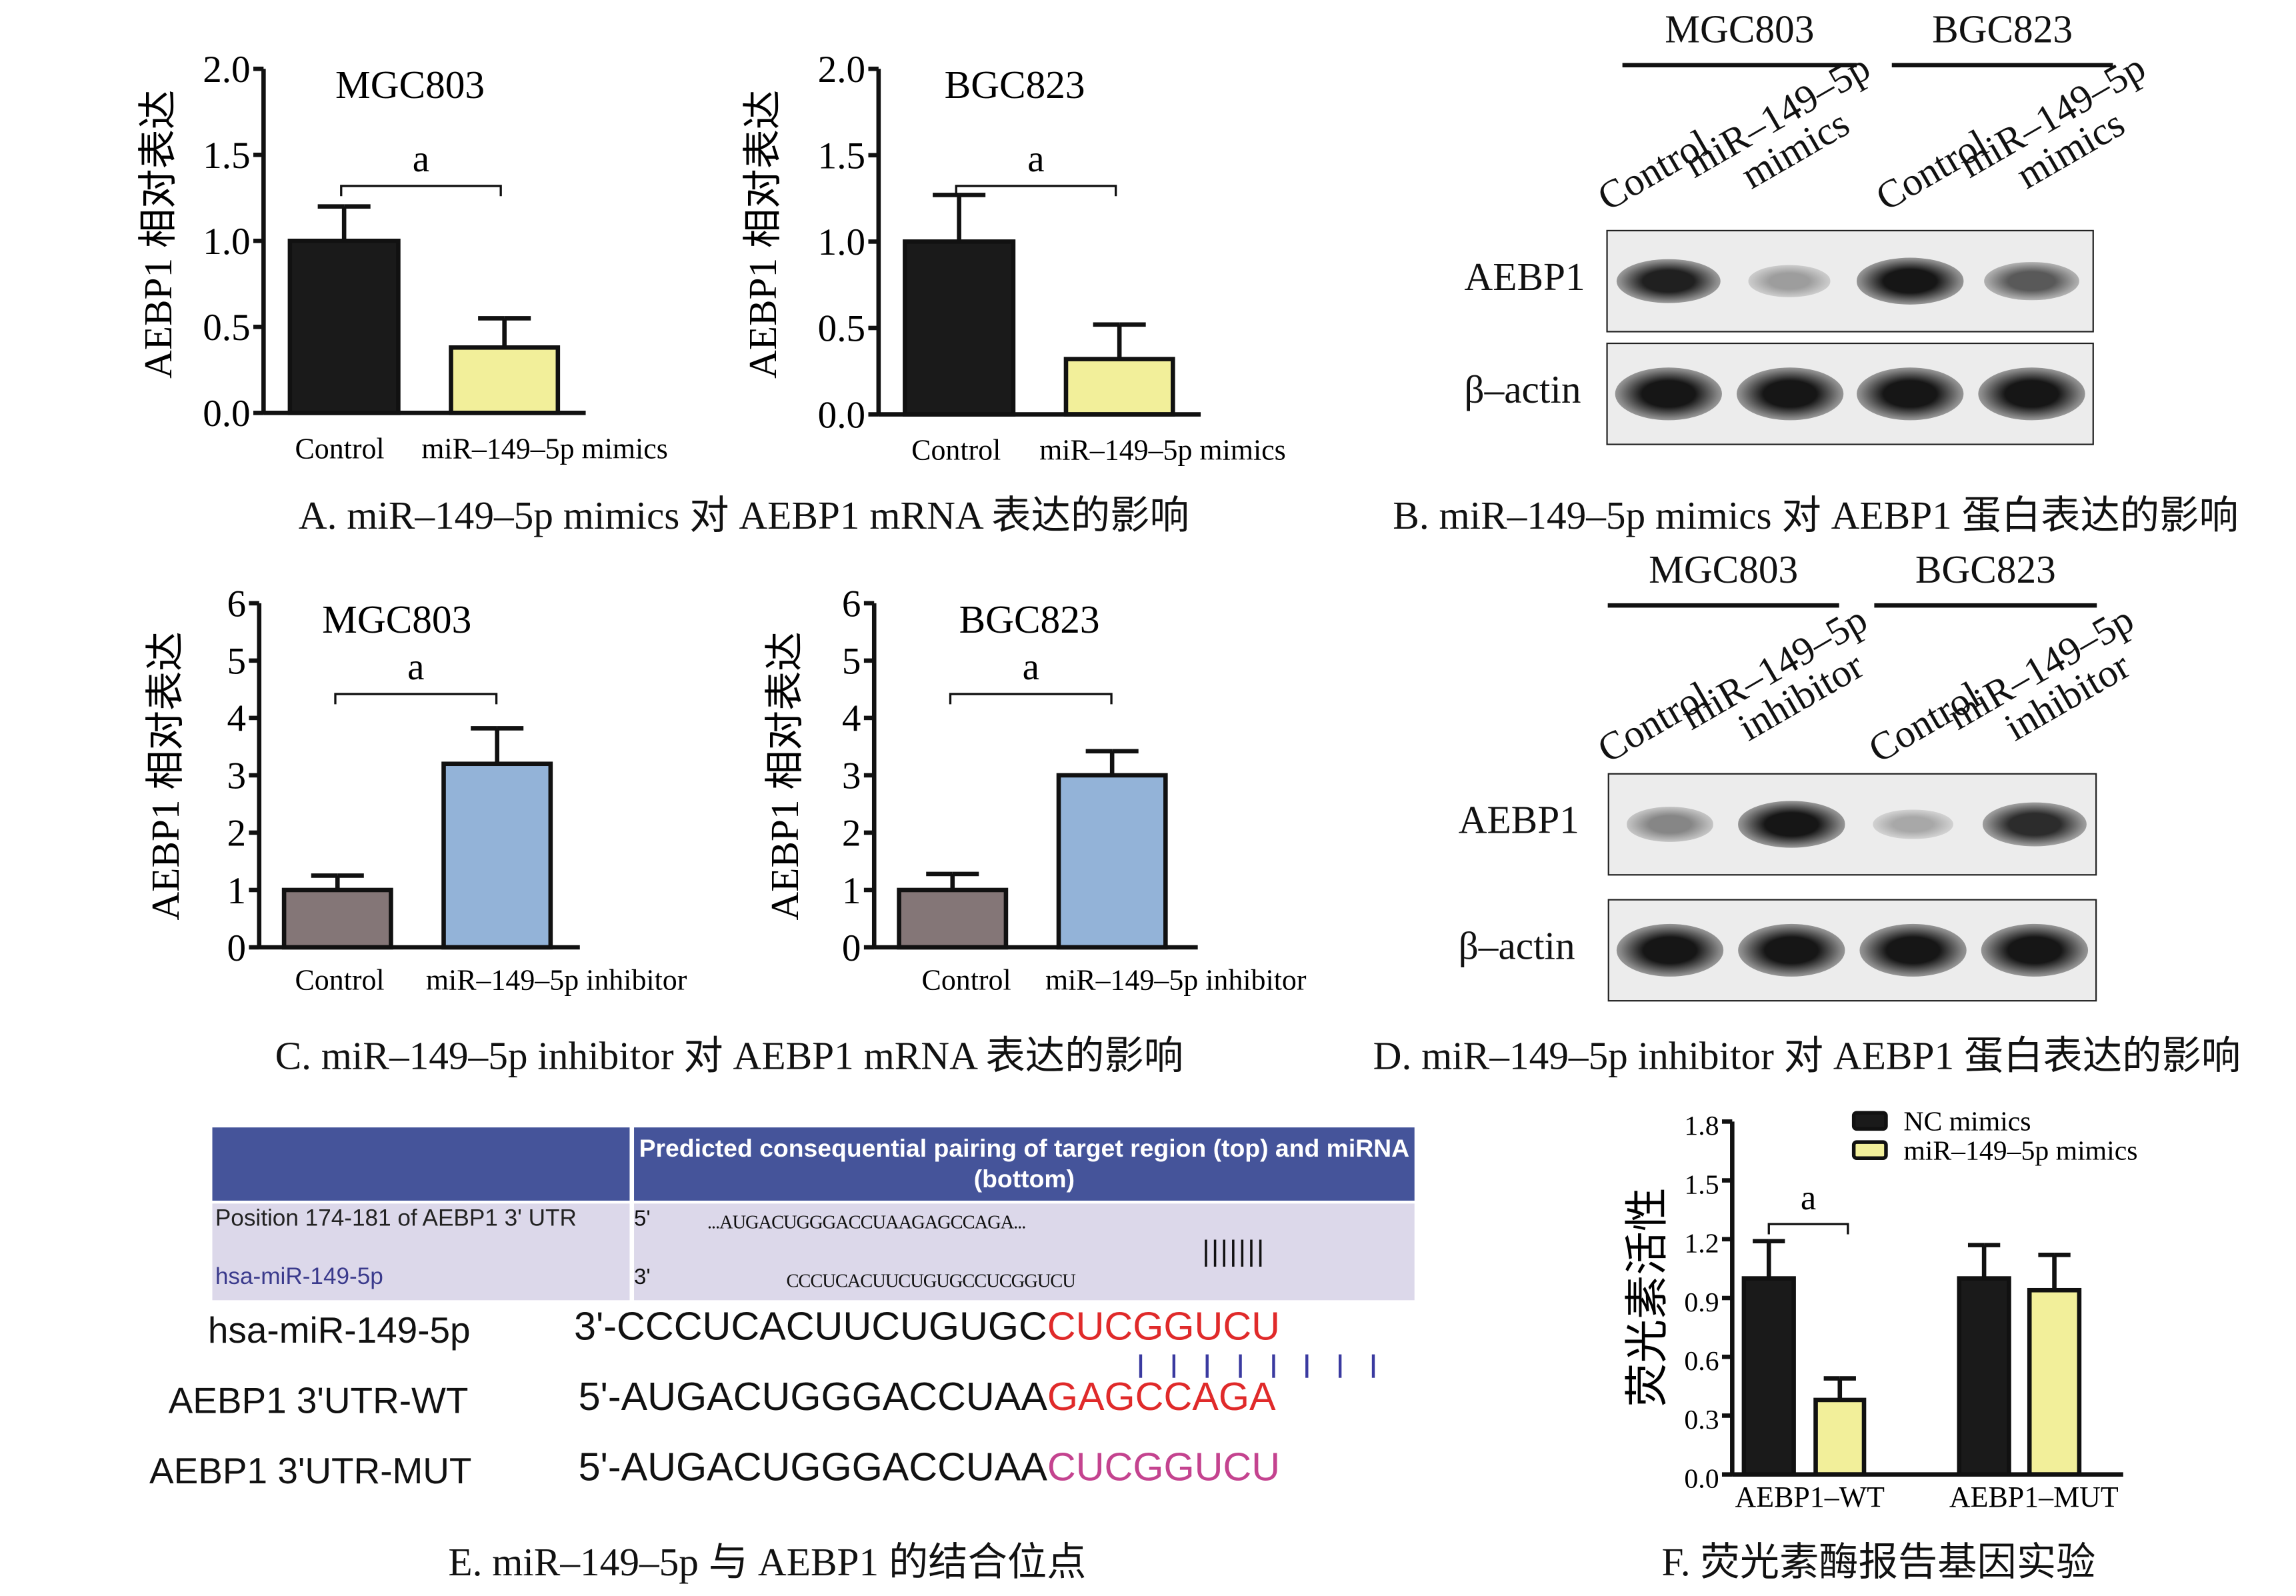 This screenshot has width=2296, height=1596. What do you see at coordinates (1807, 1055) in the screenshot?
I see `caption-d: D. miR–149–5p inhibitor 对 AEBP1 蛋白表达的影响` at bounding box center [1807, 1055].